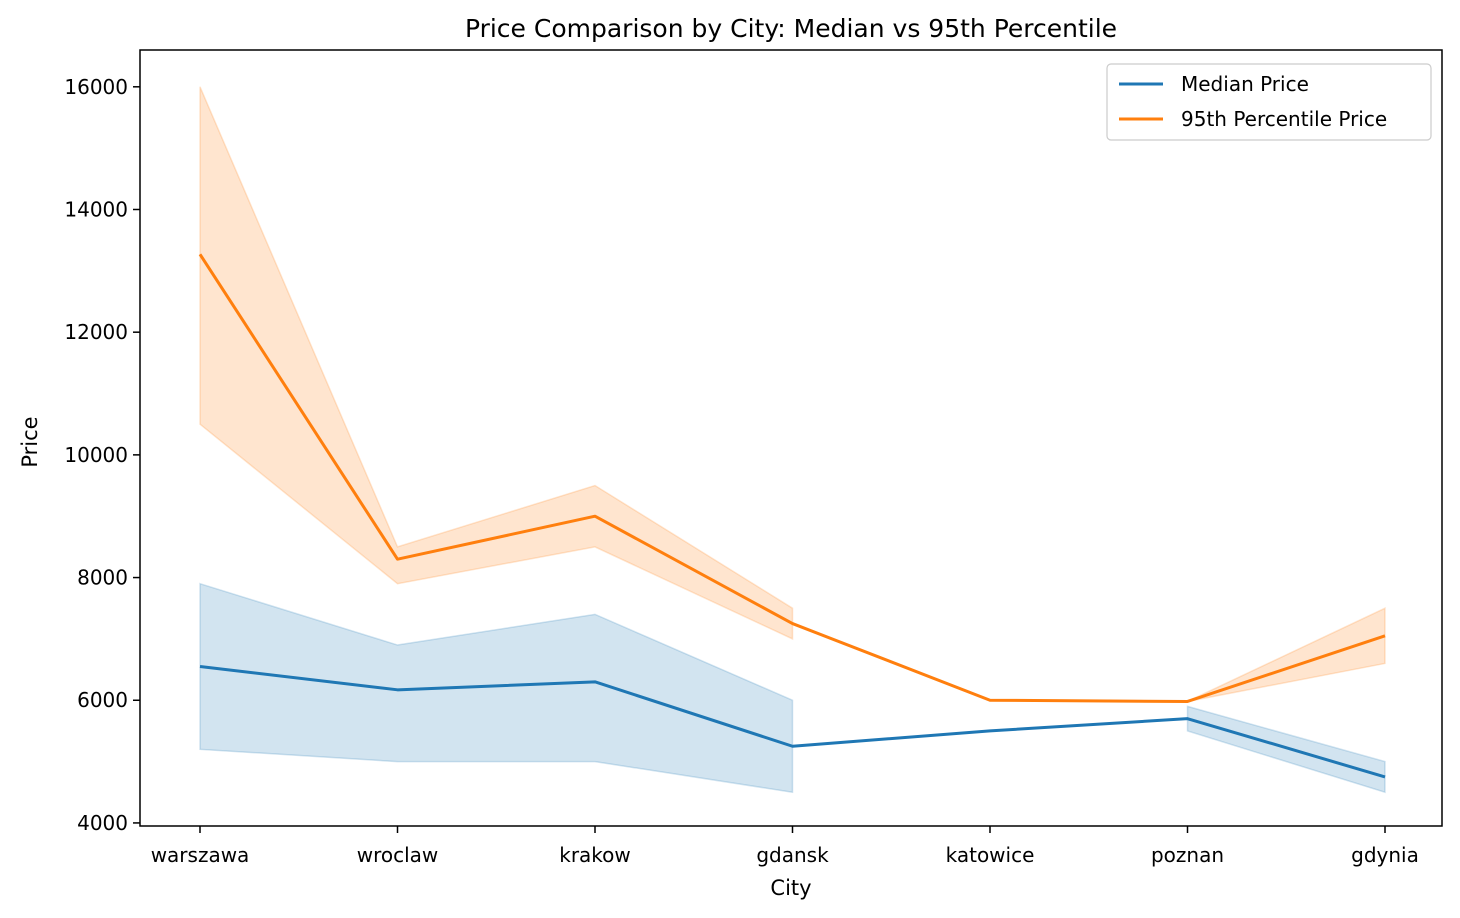  What do you see at coordinates (96, 209) in the screenshot?
I see `y-tick-label-14000: 14000` at bounding box center [96, 209].